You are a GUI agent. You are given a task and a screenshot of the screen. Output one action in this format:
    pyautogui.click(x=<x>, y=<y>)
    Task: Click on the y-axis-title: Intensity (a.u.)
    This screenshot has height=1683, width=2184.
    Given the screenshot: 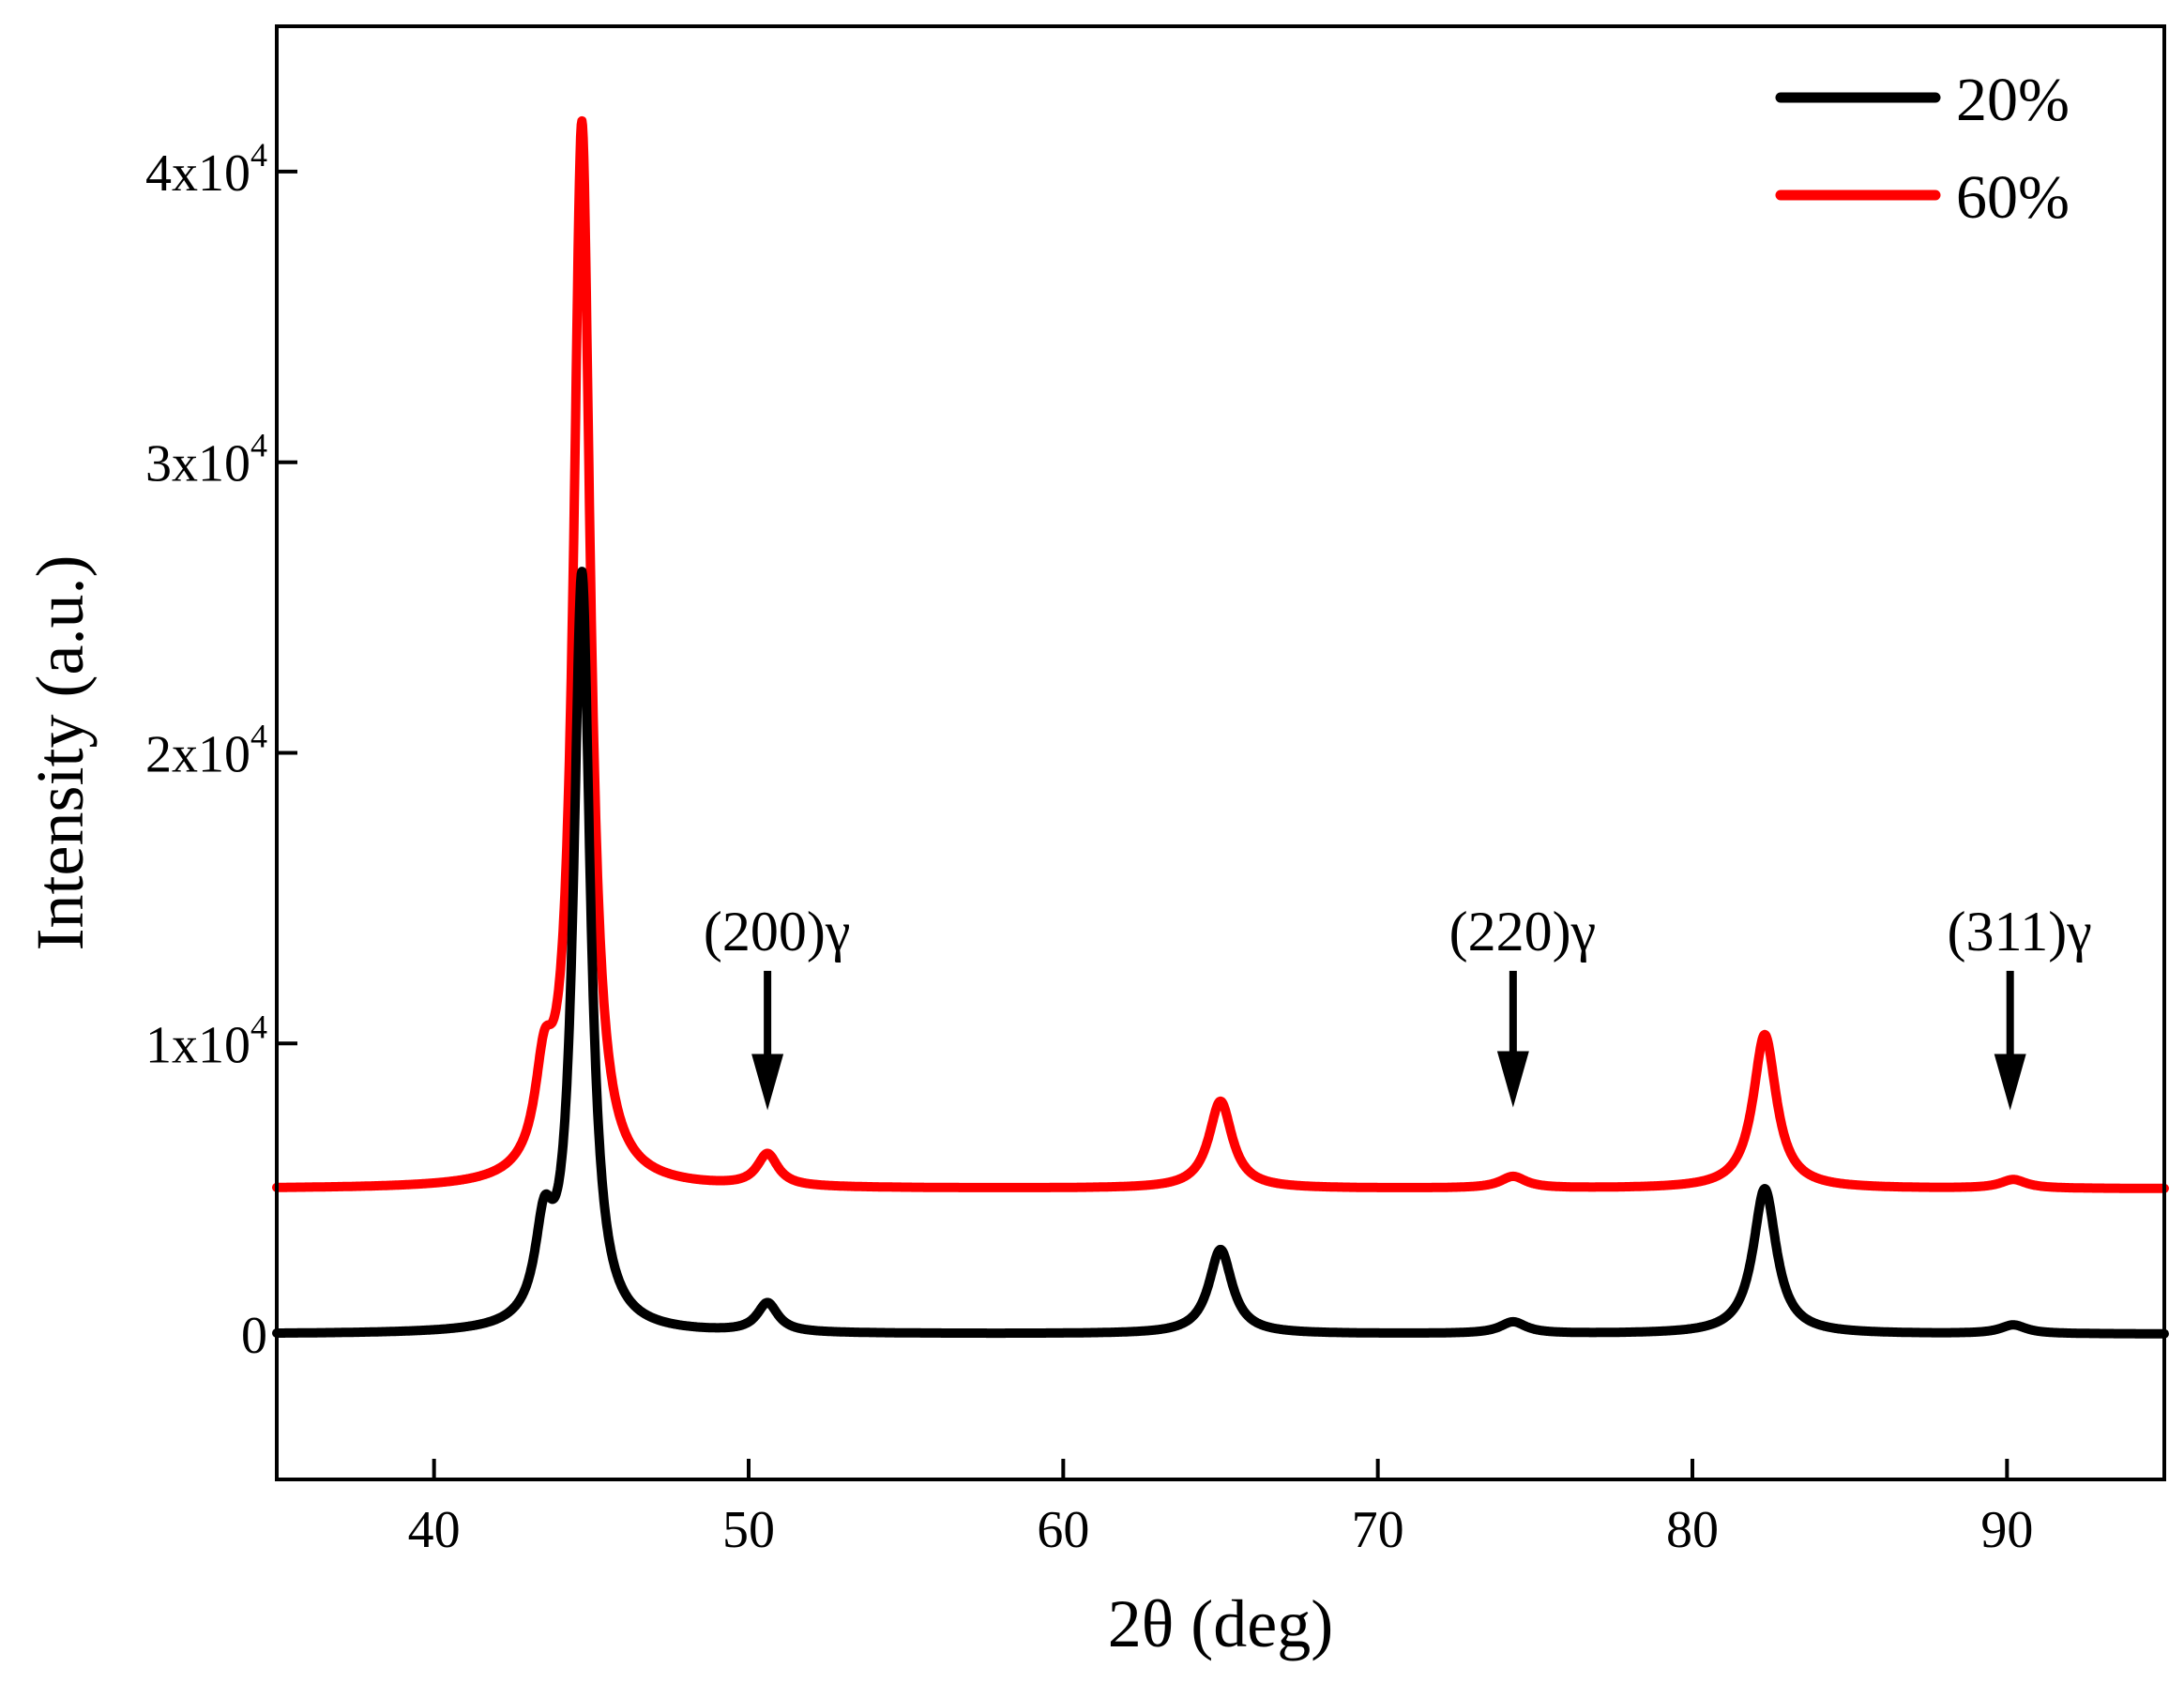 What is the action you would take?
    pyautogui.click(x=60, y=753)
    